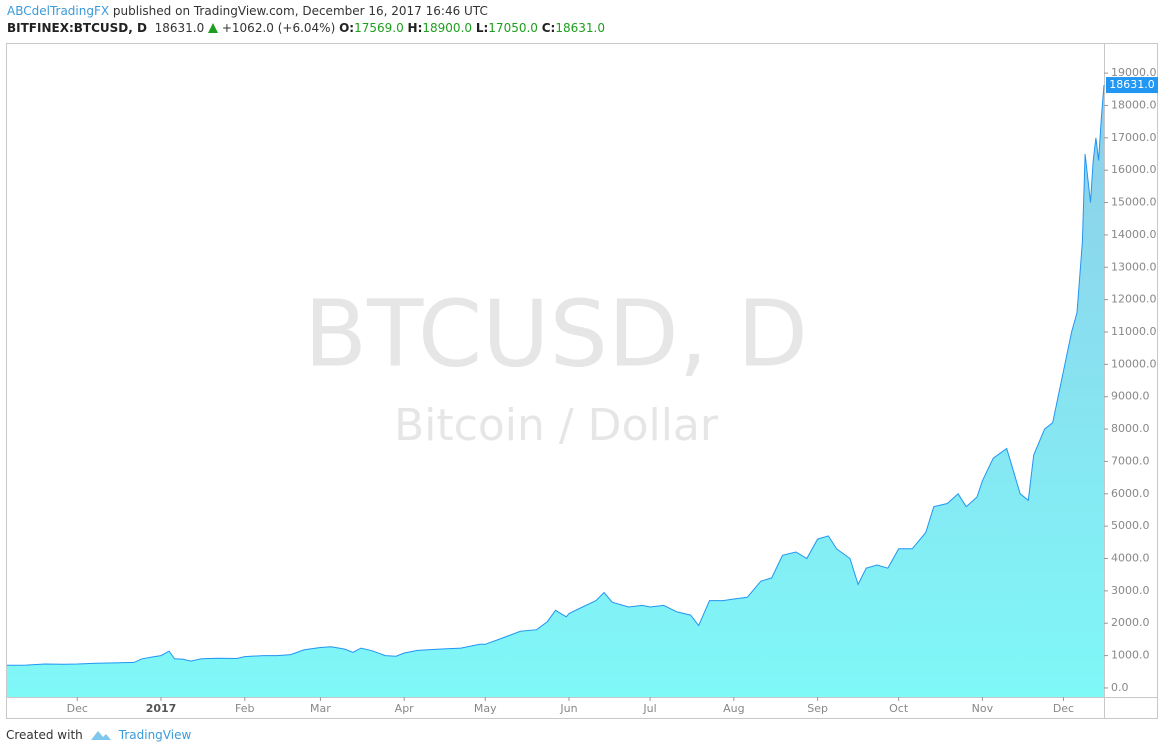 Image resolution: width=1162 pixels, height=754 pixels. Describe the element at coordinates (379, 28) in the screenshot. I see `ohlc-value: 17569.0` at that location.